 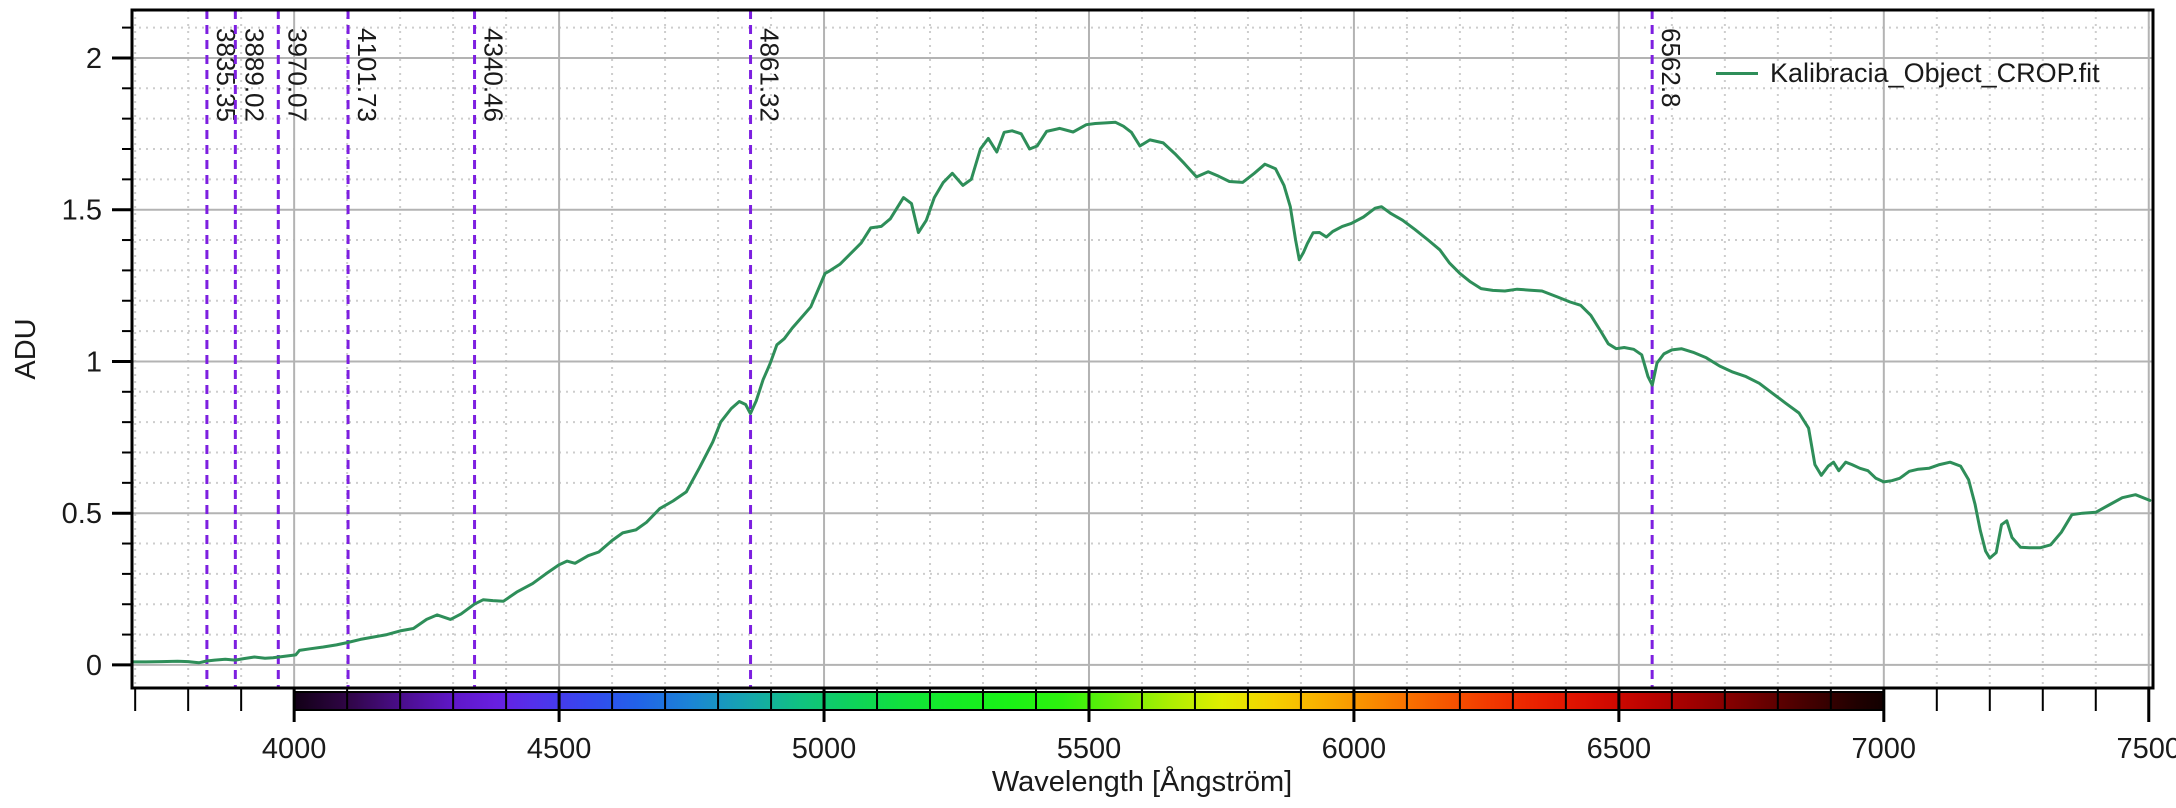 I want to click on x-tick-label: 7000, so click(x=1884, y=749).